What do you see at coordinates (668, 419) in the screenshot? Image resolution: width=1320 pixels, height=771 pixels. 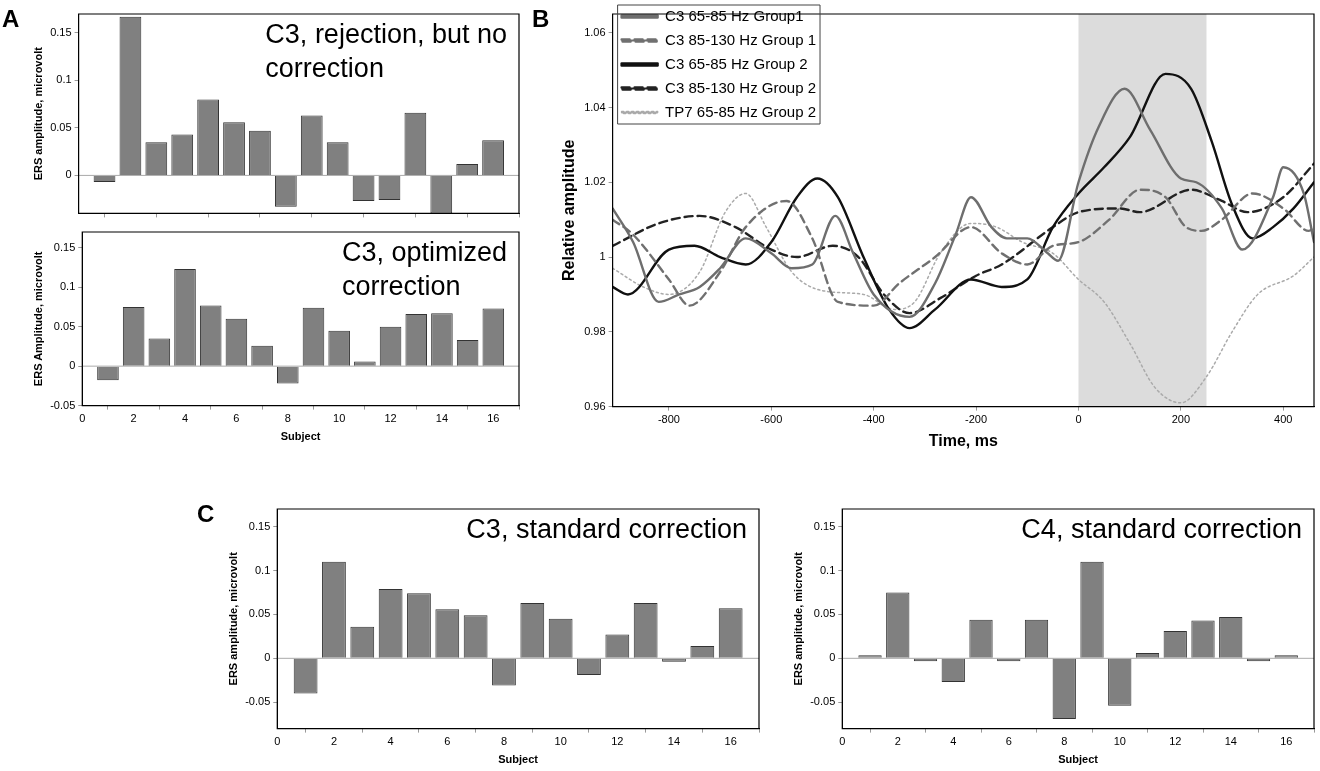 I see `x-tick-label: -800` at bounding box center [668, 419].